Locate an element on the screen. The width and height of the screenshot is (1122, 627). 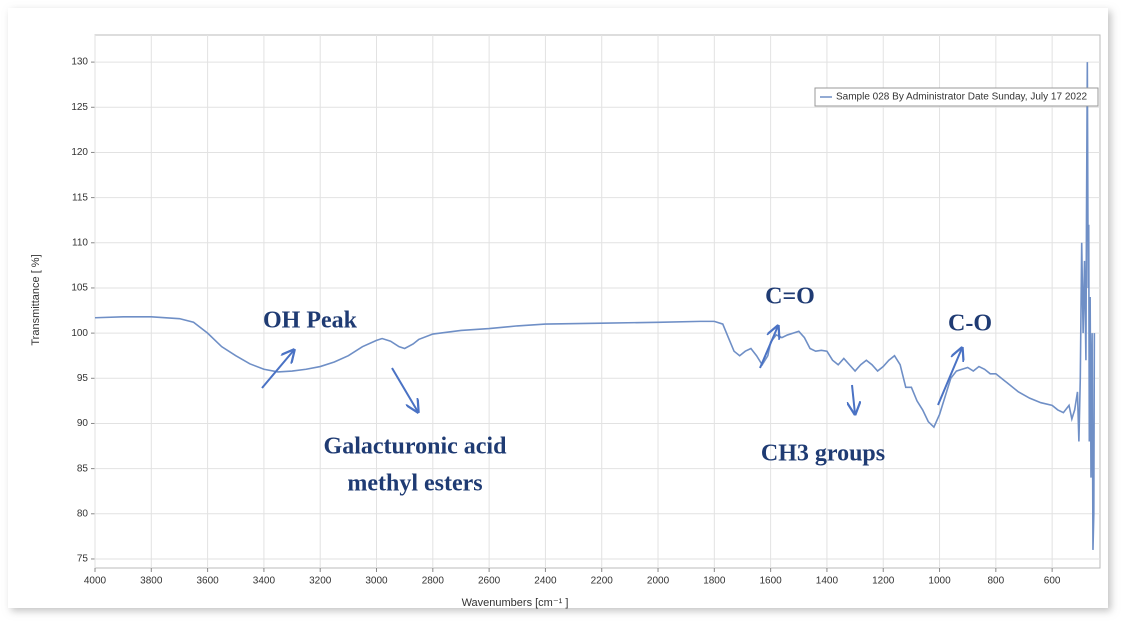
x-tick-label: 2600 is located at coordinates (489, 581).